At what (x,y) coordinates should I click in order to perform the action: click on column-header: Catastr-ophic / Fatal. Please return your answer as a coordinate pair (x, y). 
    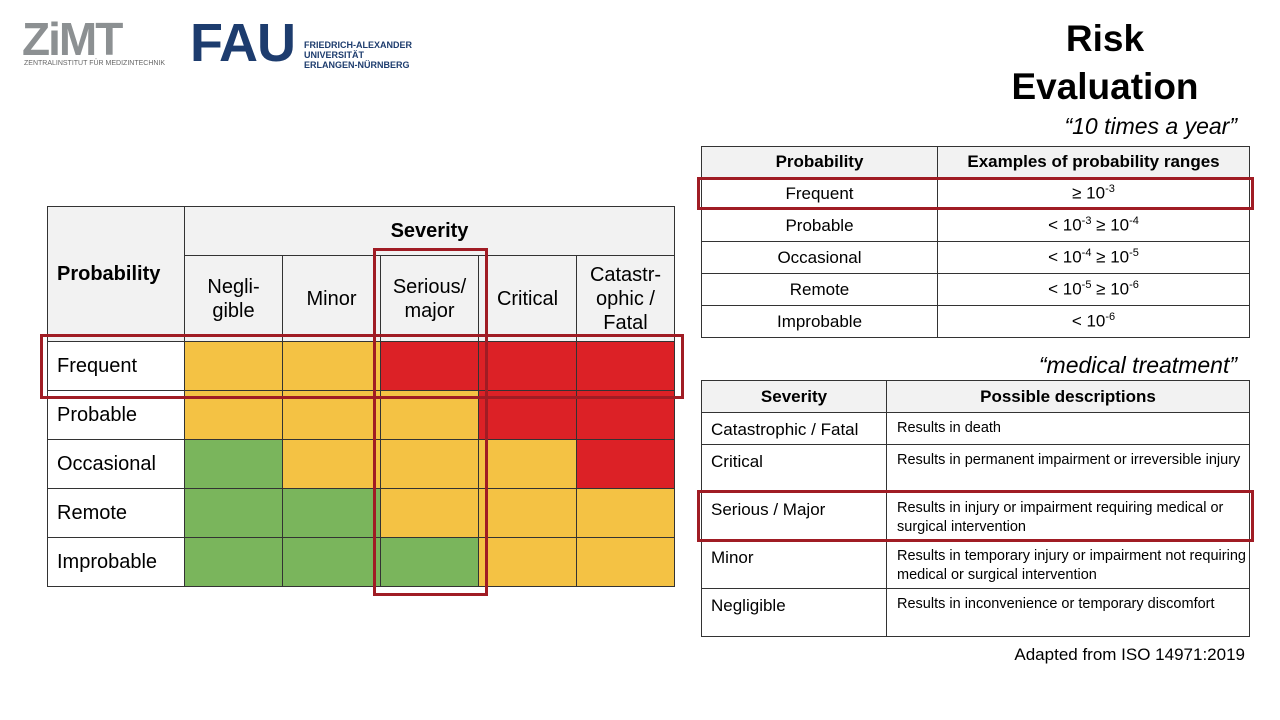
    Looking at the image, I should click on (625, 298).